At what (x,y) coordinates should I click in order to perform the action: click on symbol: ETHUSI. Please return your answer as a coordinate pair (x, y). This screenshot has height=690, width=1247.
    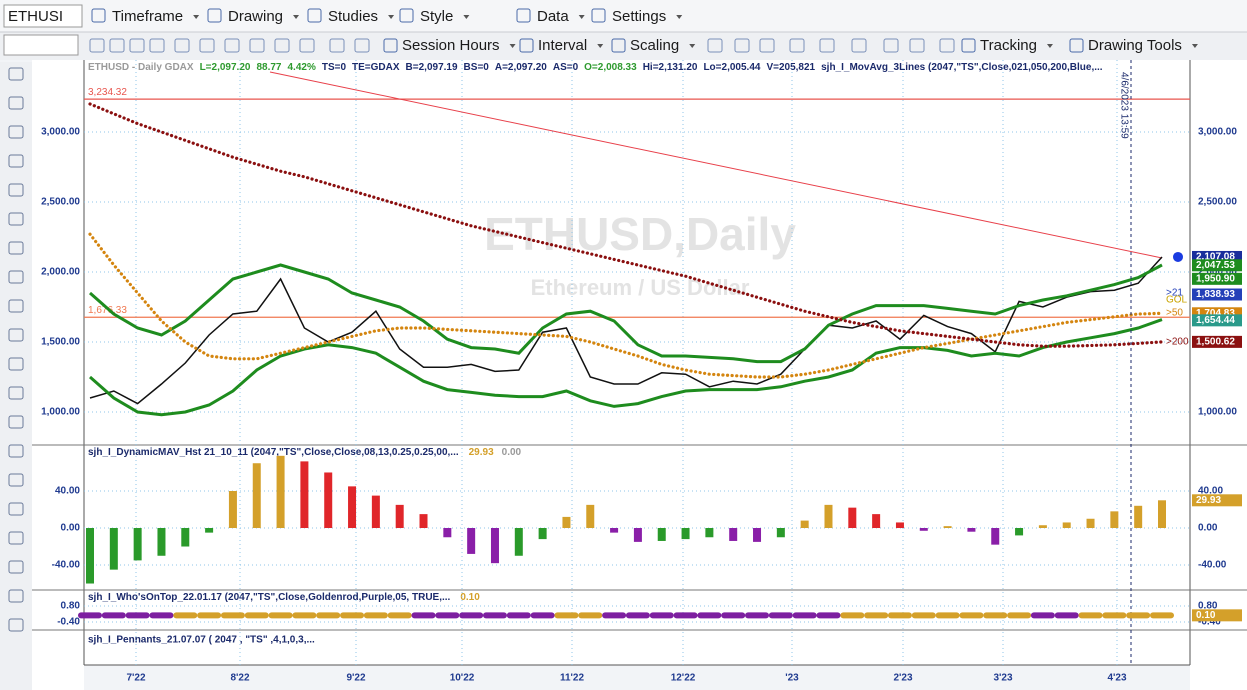
    Looking at the image, I should click on (35, 16).